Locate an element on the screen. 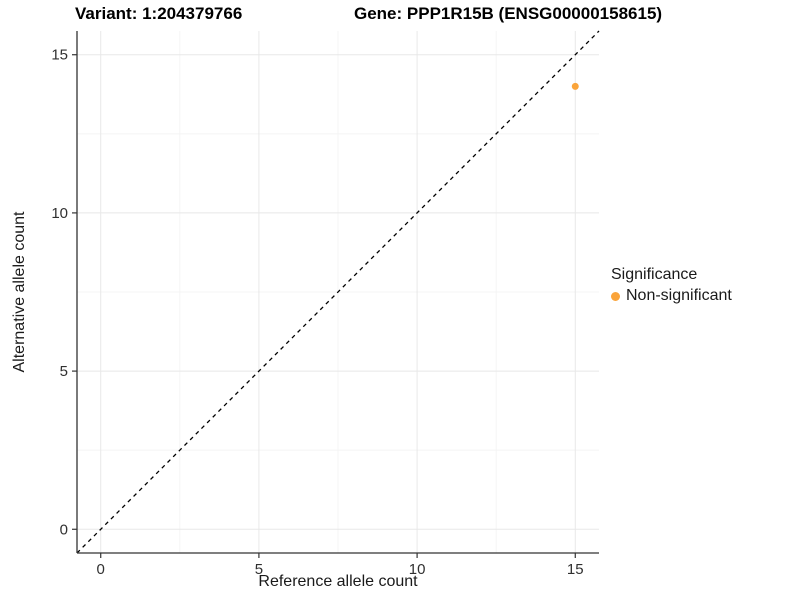  legend-item-label: Non-significant is located at coordinates (679, 295).